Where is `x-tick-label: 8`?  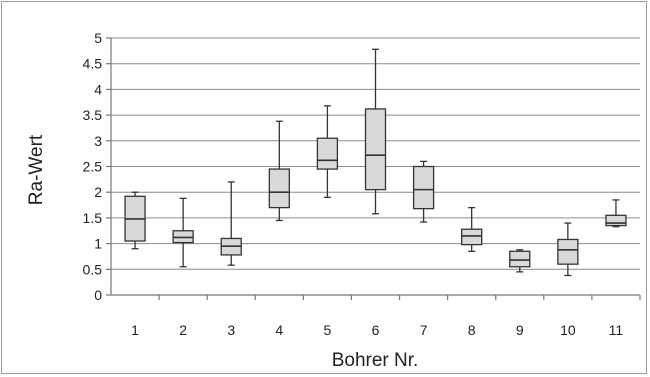 x-tick-label: 8 is located at coordinates (472, 330).